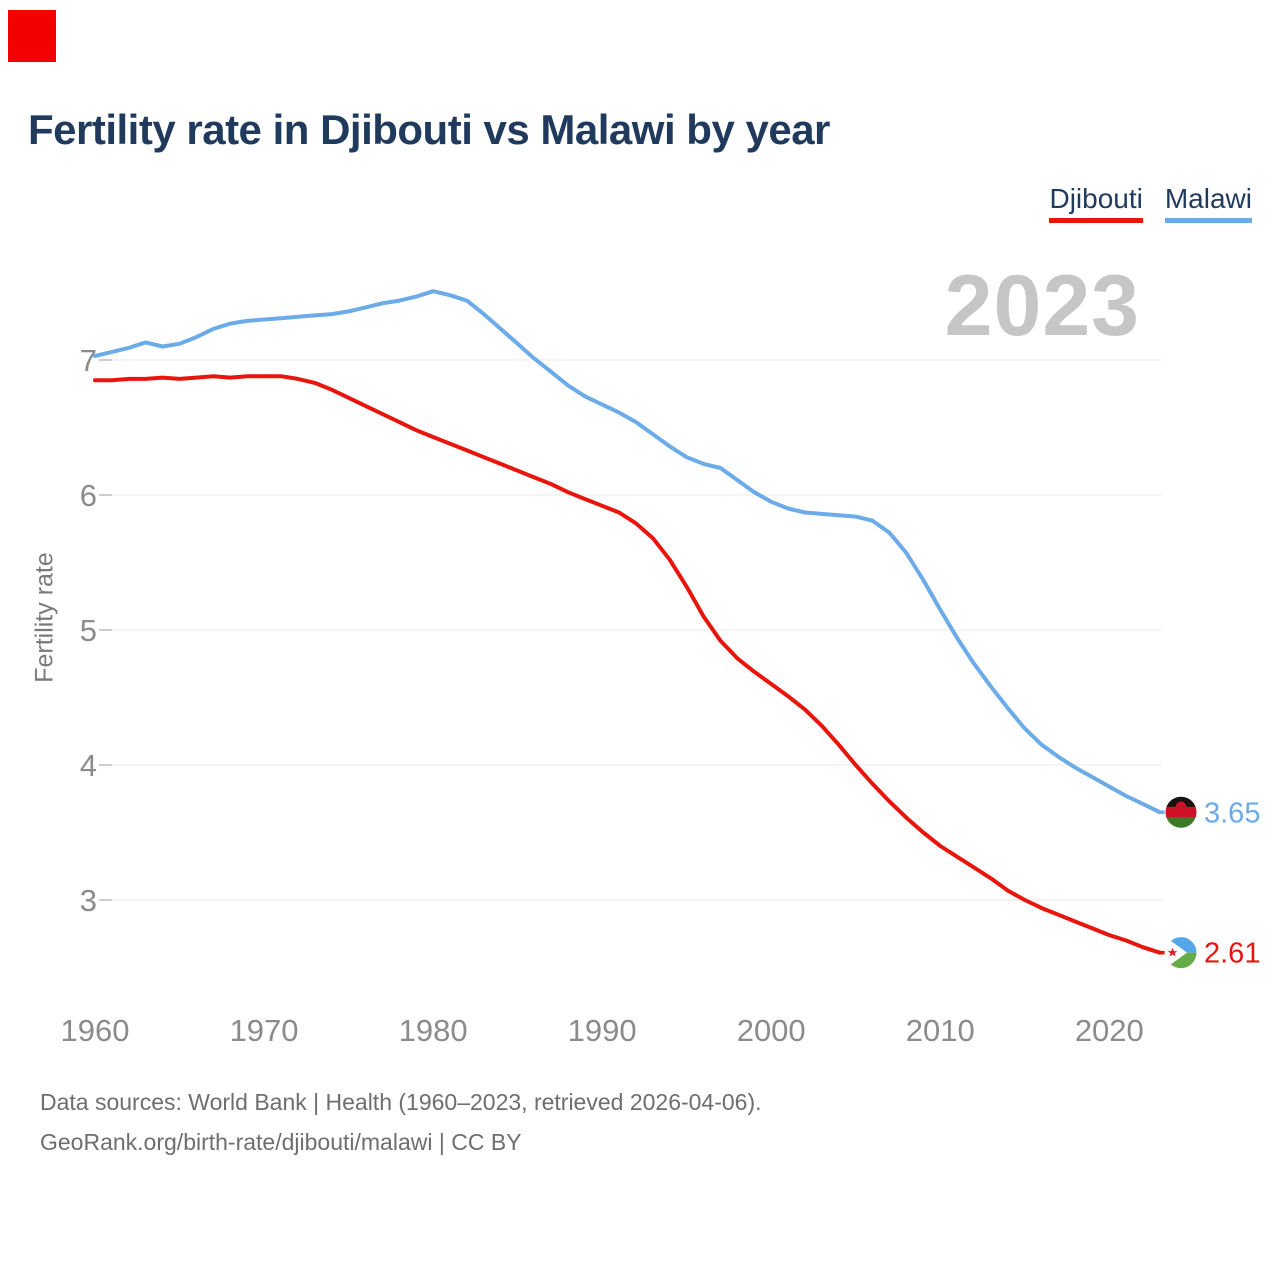 This screenshot has height=1280, width=1280. I want to click on x-tick-label-2020: 2020, so click(1109, 1030).